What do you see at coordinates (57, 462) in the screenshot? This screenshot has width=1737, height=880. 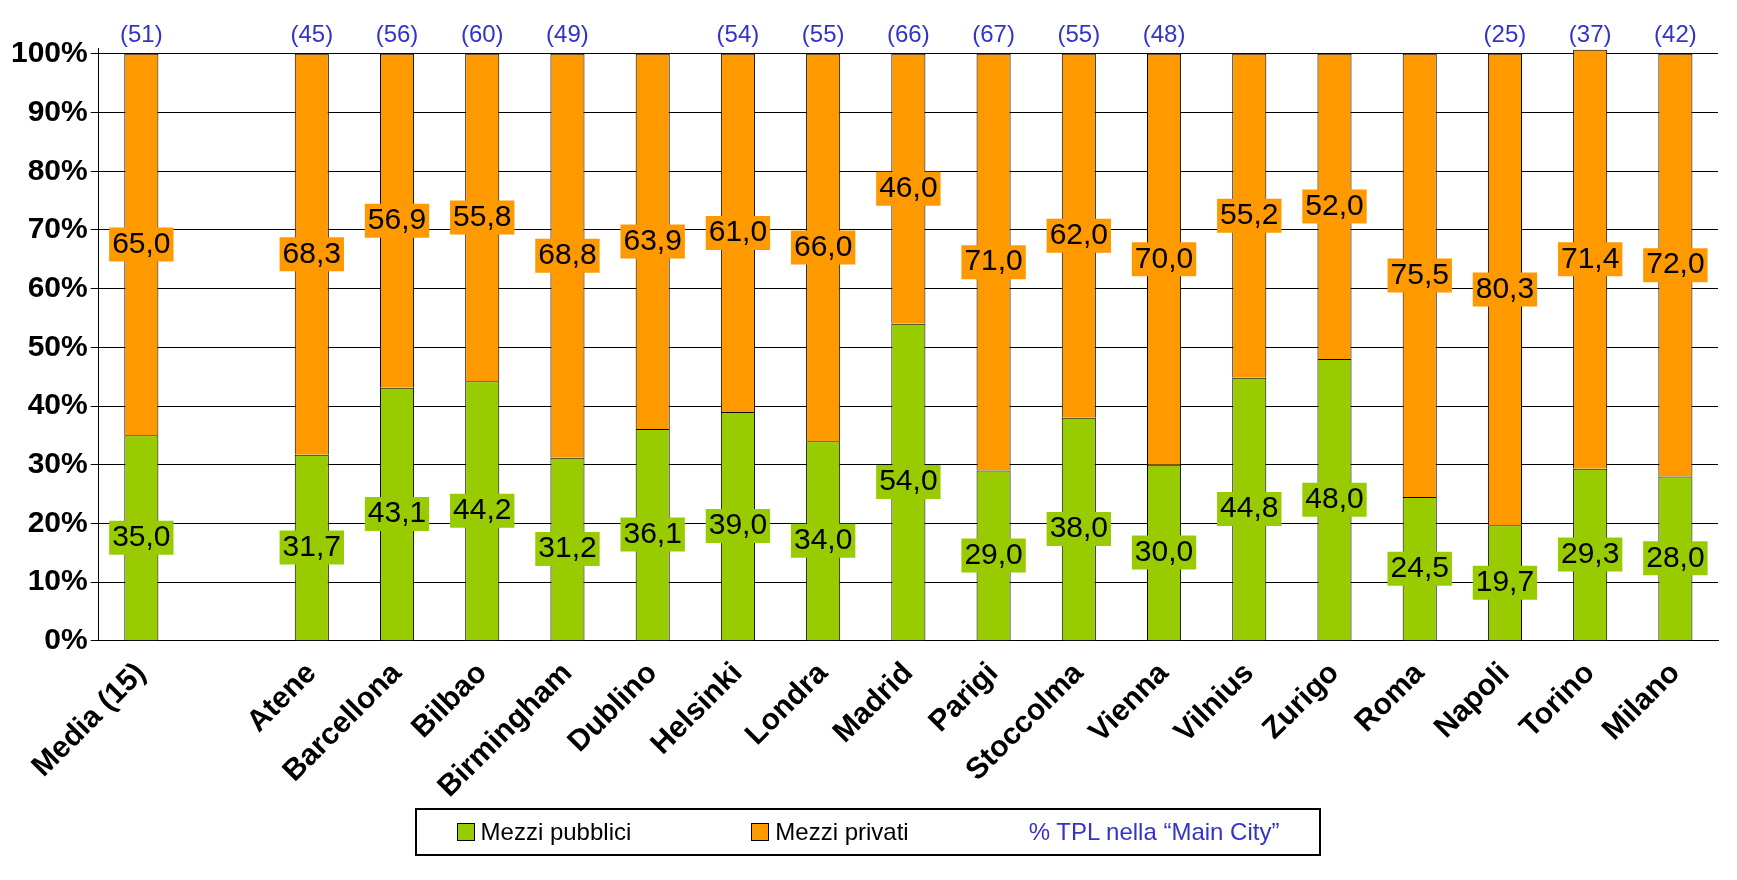 I see `y-tick-label: 30%` at bounding box center [57, 462].